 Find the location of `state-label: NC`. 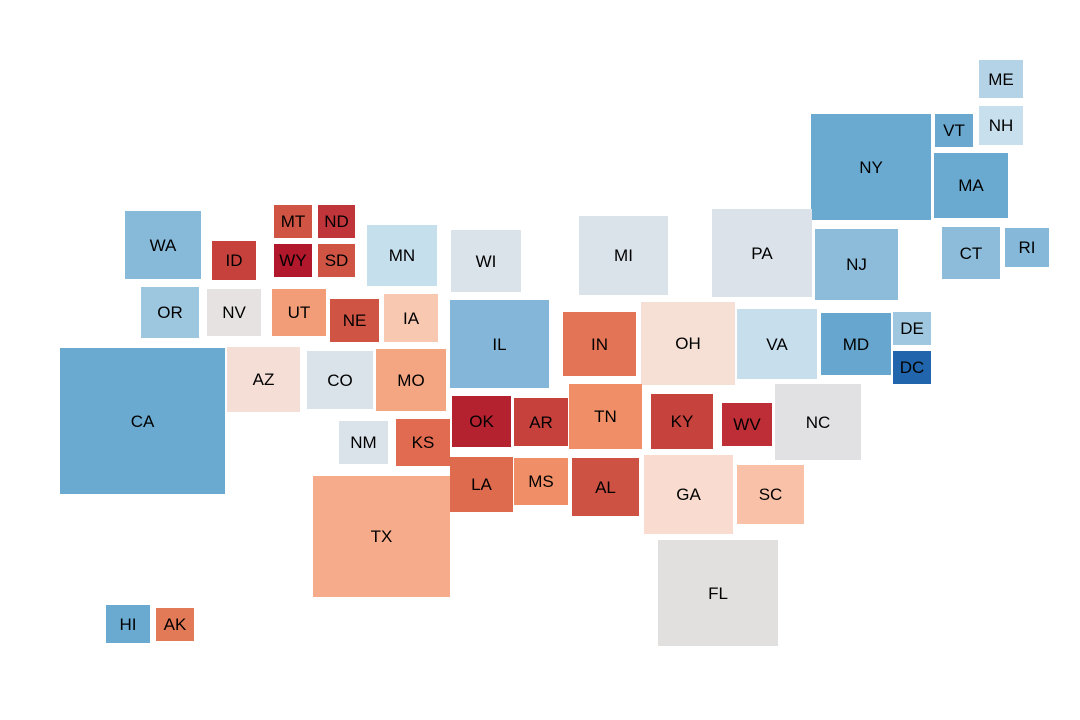

state-label: NC is located at coordinates (818, 422).